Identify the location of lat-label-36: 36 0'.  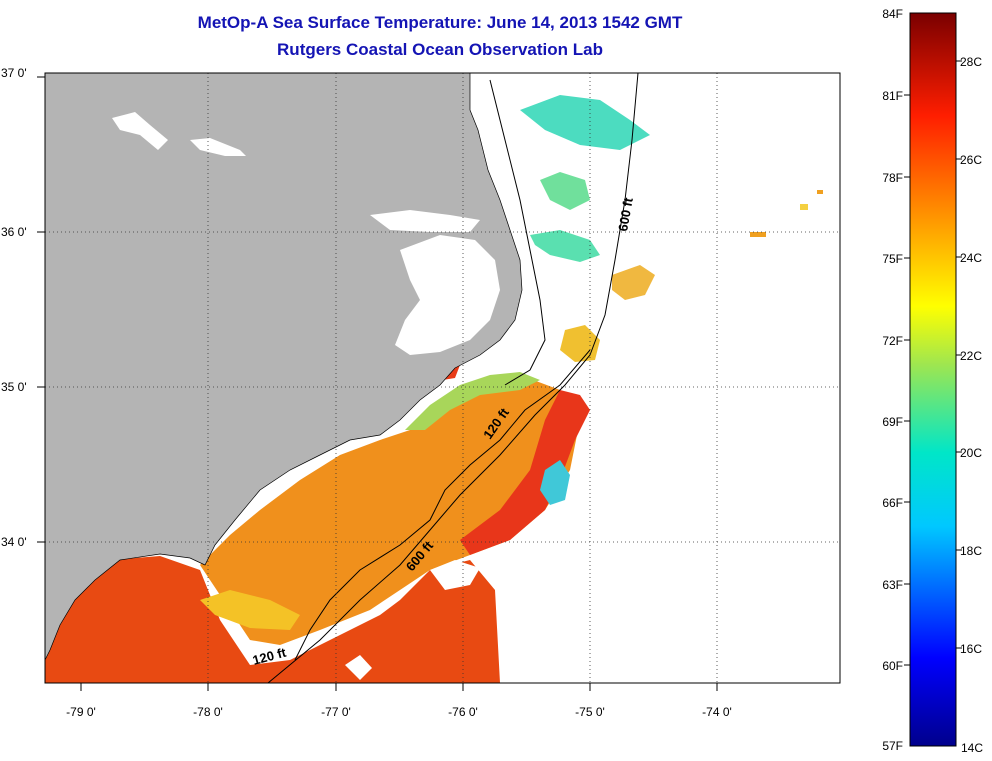
(14, 232).